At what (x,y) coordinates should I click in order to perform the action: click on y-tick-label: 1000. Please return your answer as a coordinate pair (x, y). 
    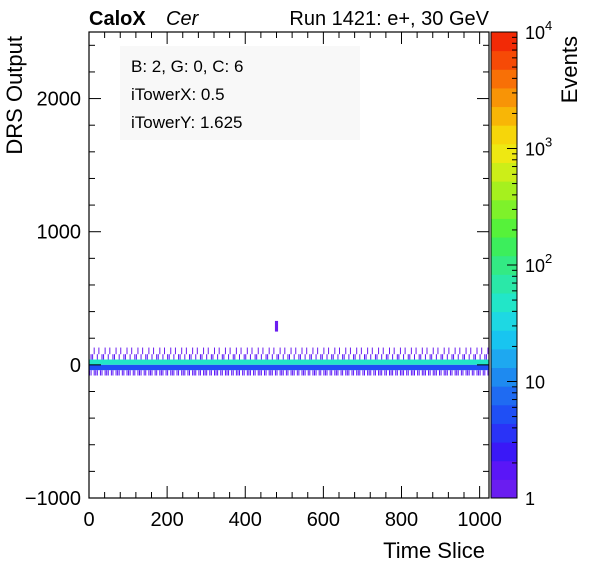
    Looking at the image, I should click on (59, 233).